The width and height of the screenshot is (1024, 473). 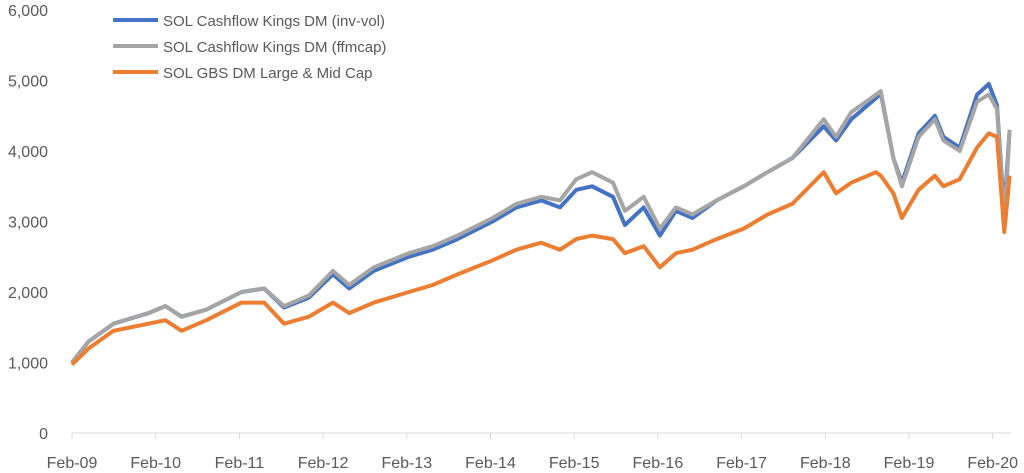 I want to click on y-axis-ticks: 0 1,000 2,000 3,000 4,000 5,000 6,000, so click(x=28, y=223).